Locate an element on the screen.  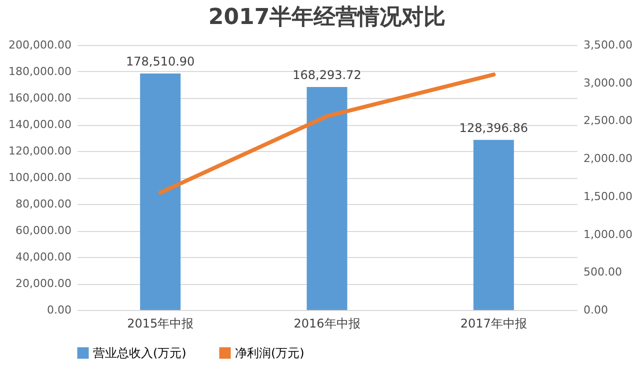
y-tick-label: 160,000.00 is located at coordinates (40, 98).